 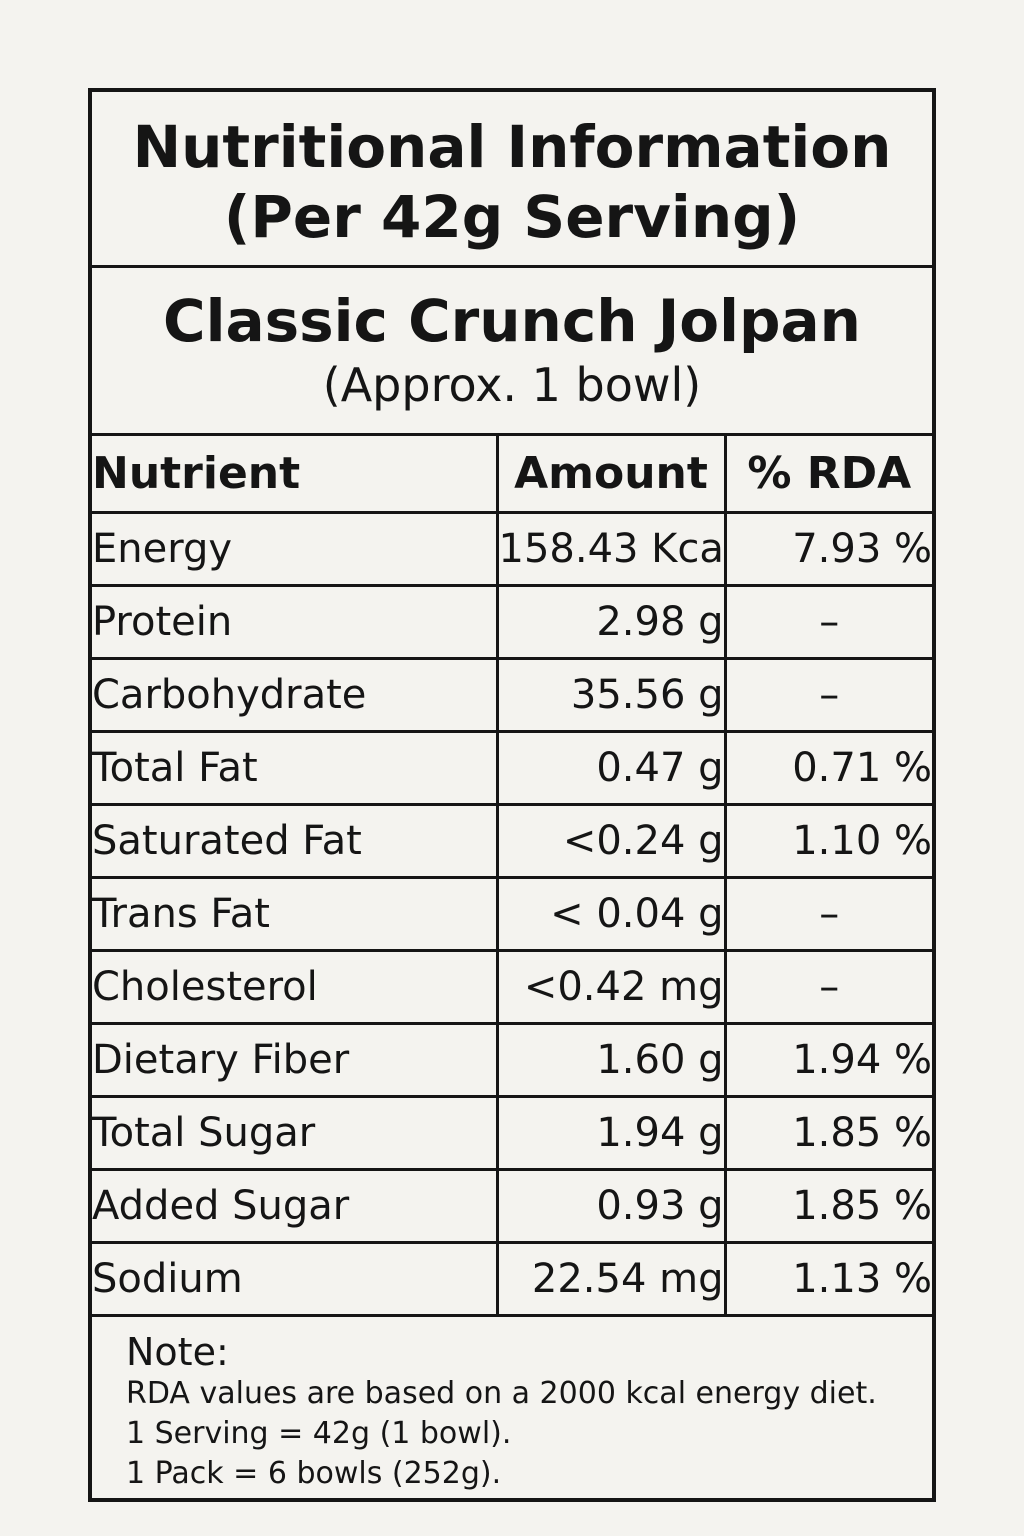 I want to click on column-header-rda: % RDA, so click(x=827, y=475).